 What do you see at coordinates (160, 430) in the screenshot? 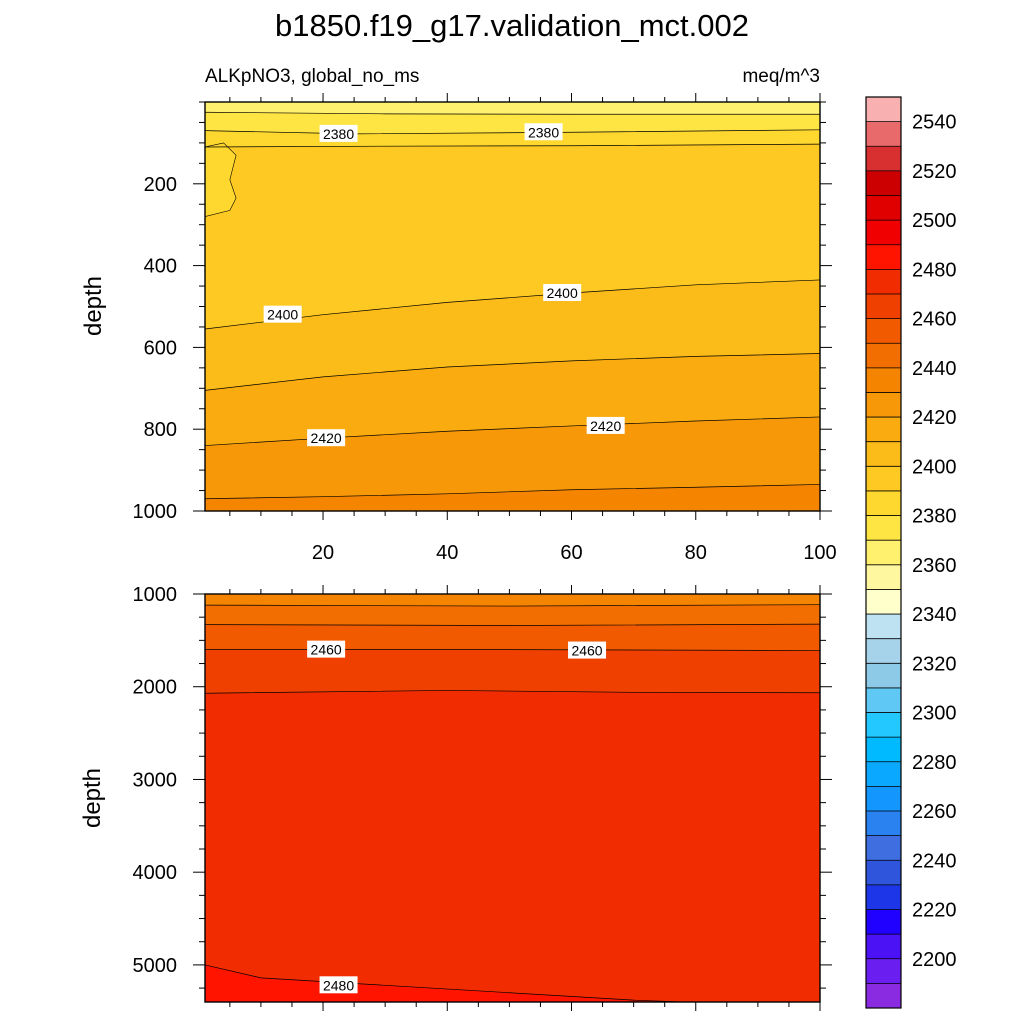
I see `y-tick-label: 800` at bounding box center [160, 430].